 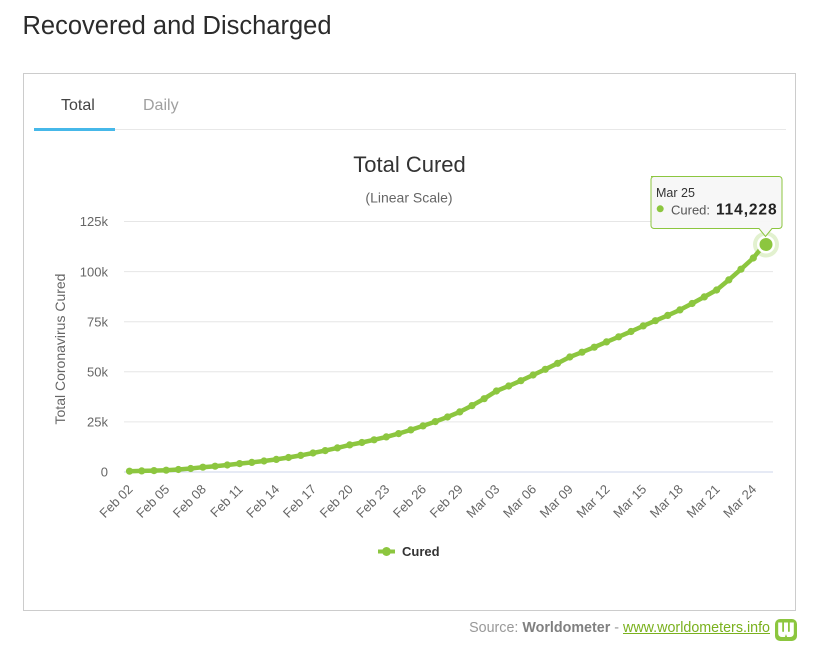 What do you see at coordinates (262, 501) in the screenshot?
I see `svg-text: Feb 14` at bounding box center [262, 501].